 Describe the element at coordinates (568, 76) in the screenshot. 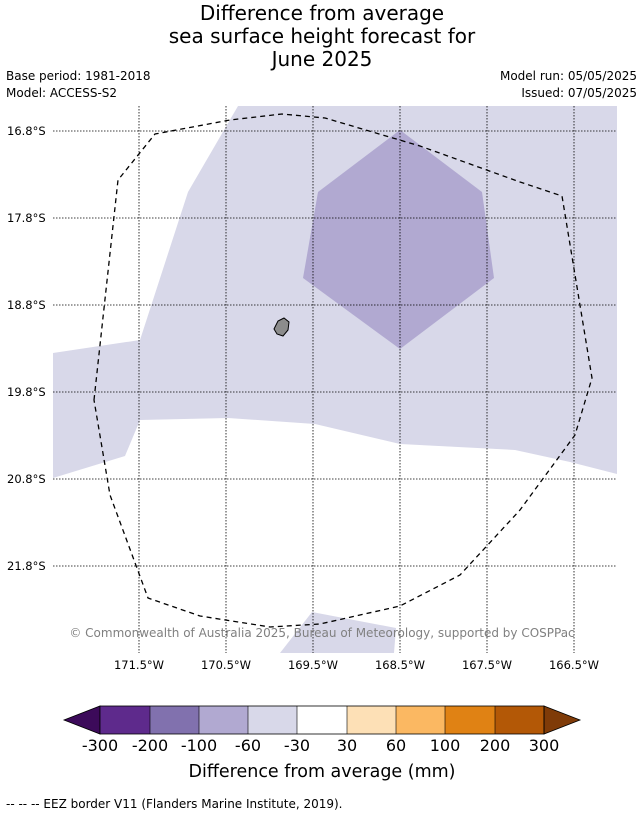

I see `model-run-text: Model run: 05/05/2025` at that location.